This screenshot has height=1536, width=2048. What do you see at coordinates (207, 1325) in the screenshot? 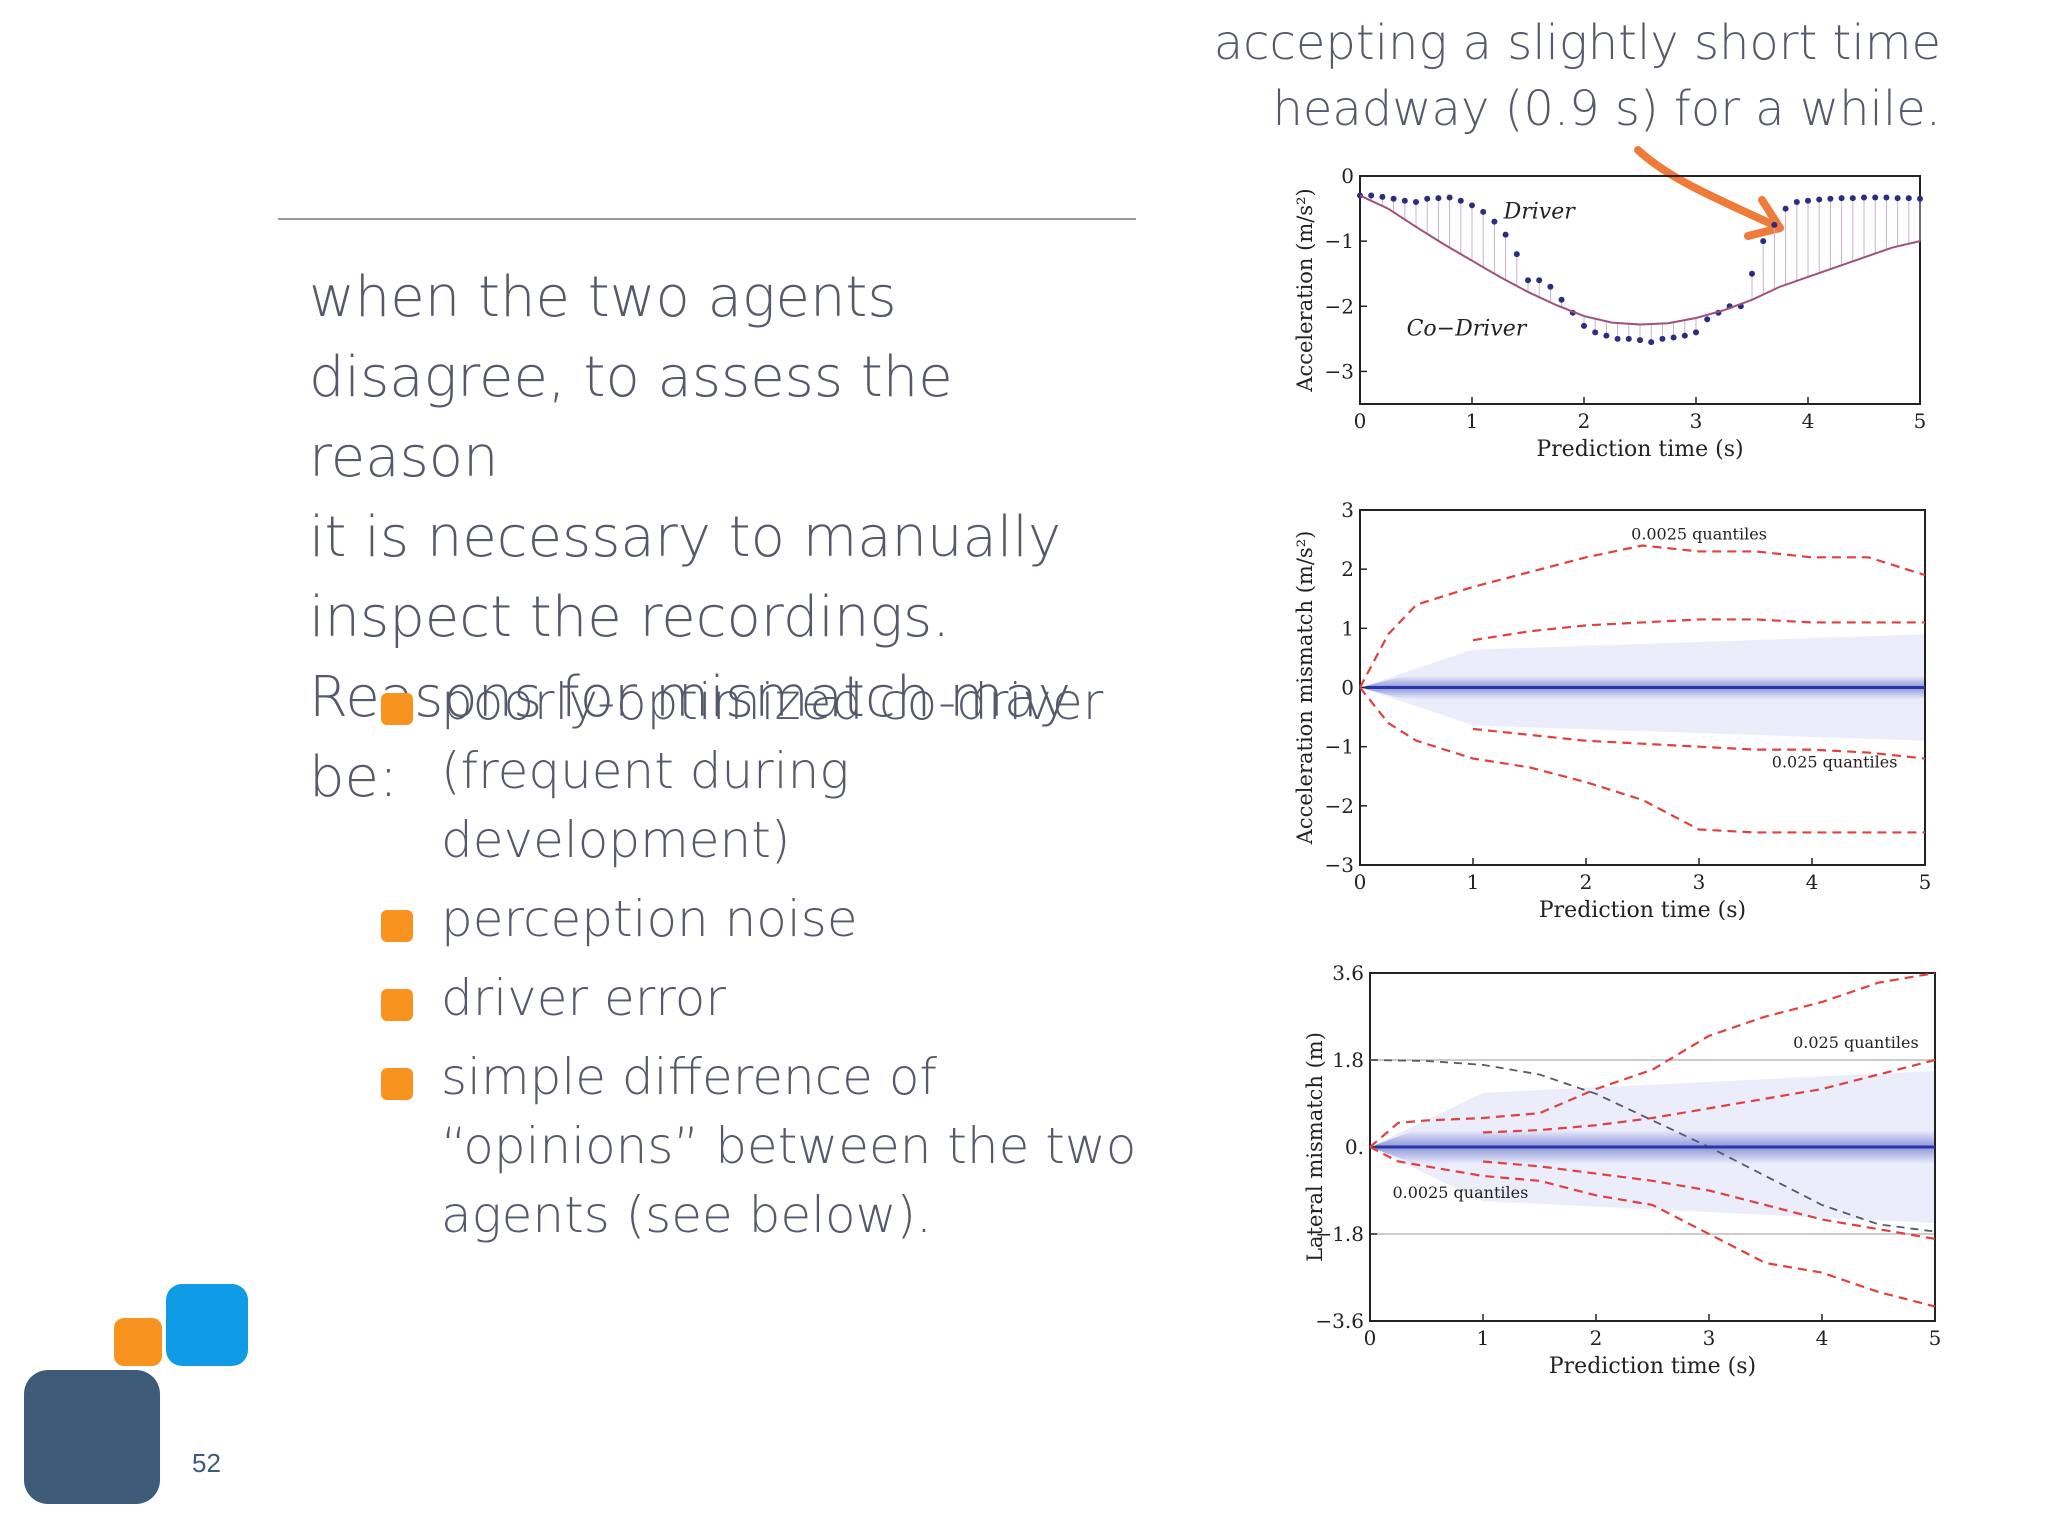
I see `logo-square-blue` at bounding box center [207, 1325].